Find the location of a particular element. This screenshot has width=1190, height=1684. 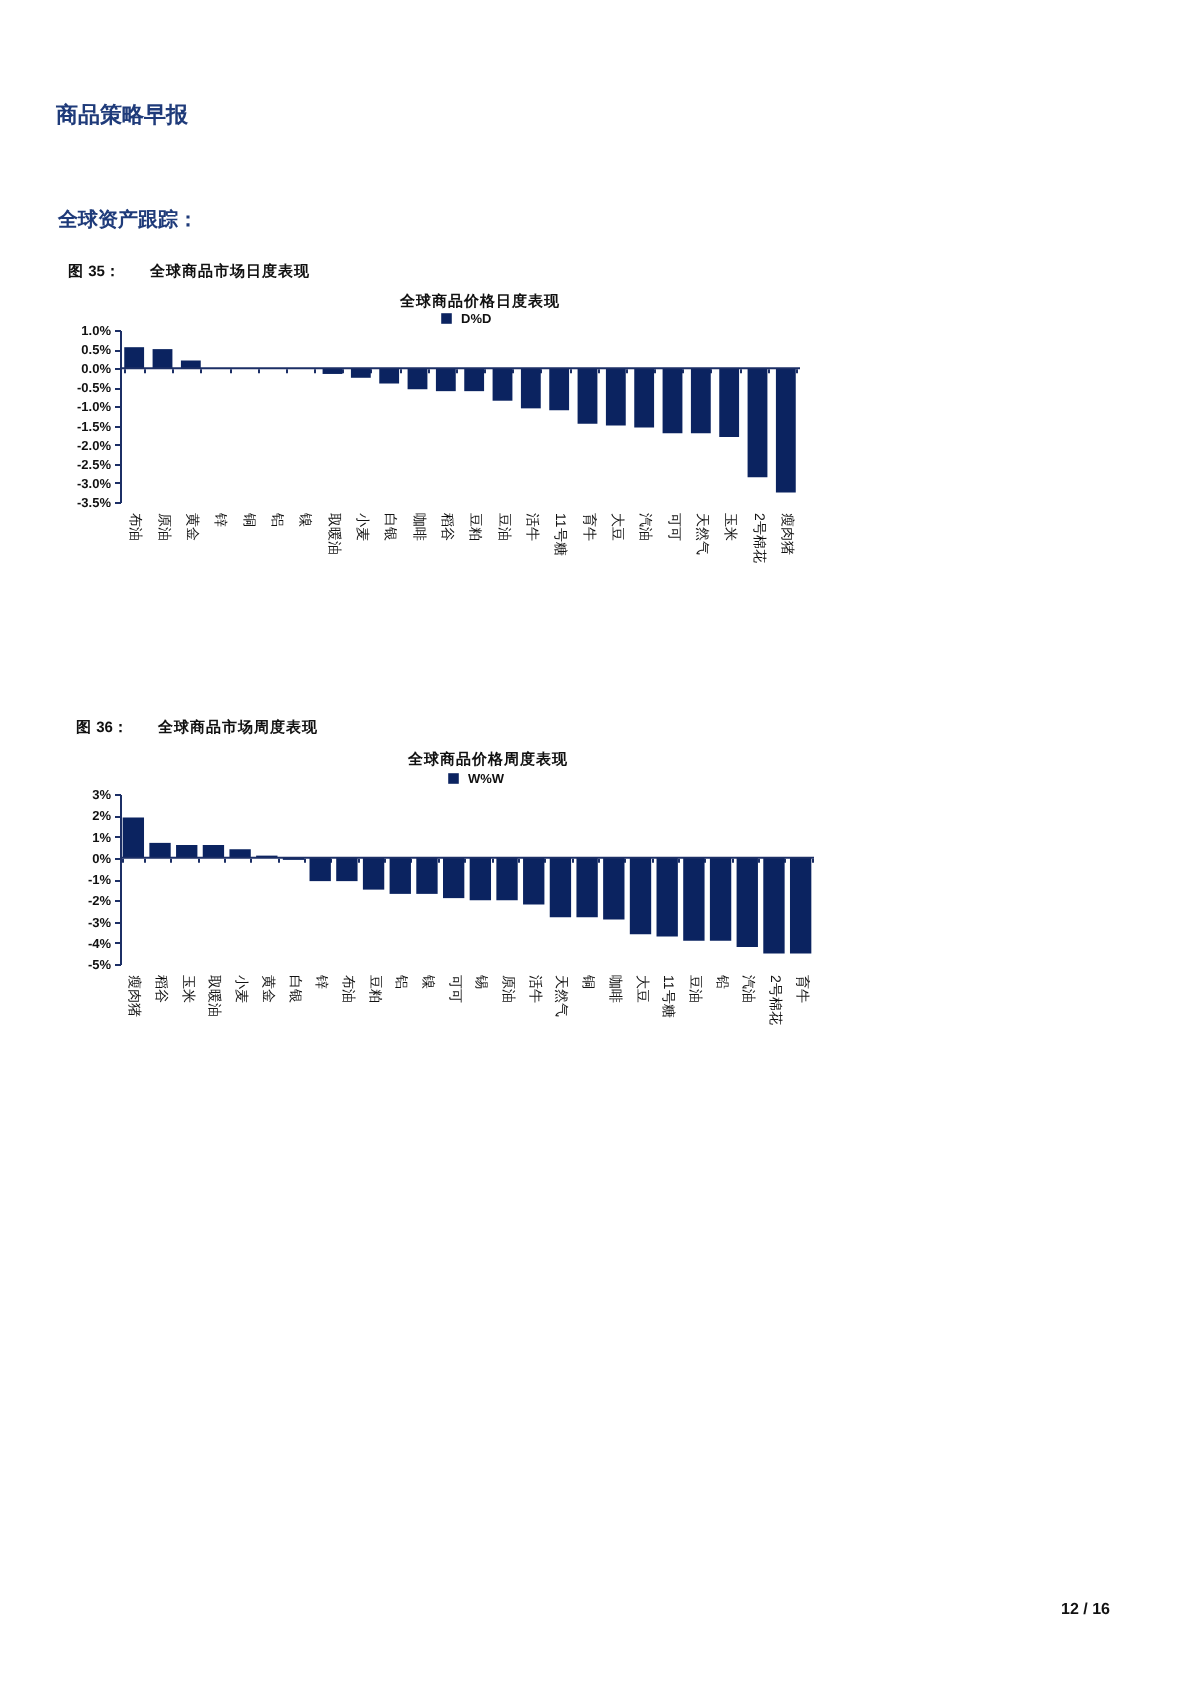

text: 12 / 16 is located at coordinates (1086, 1609).